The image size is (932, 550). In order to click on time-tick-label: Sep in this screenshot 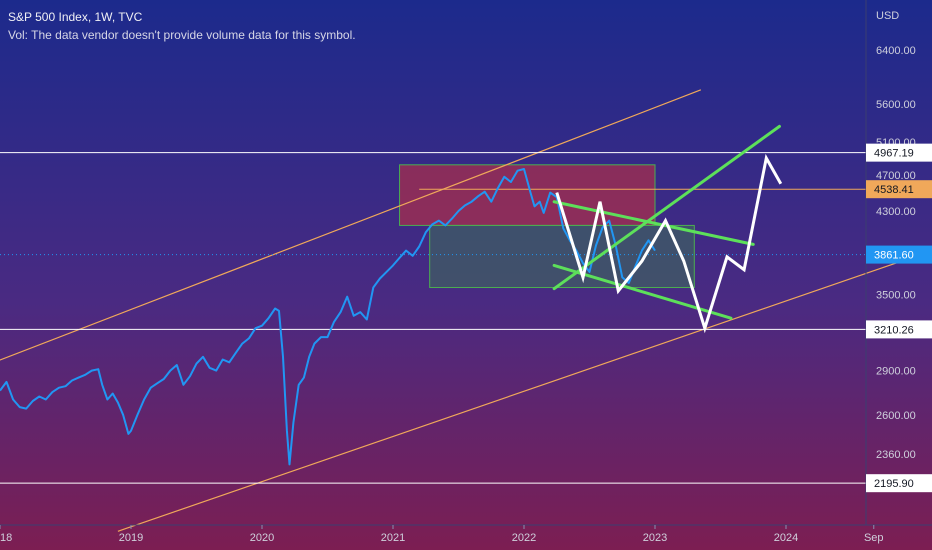, I will do `click(874, 538)`.